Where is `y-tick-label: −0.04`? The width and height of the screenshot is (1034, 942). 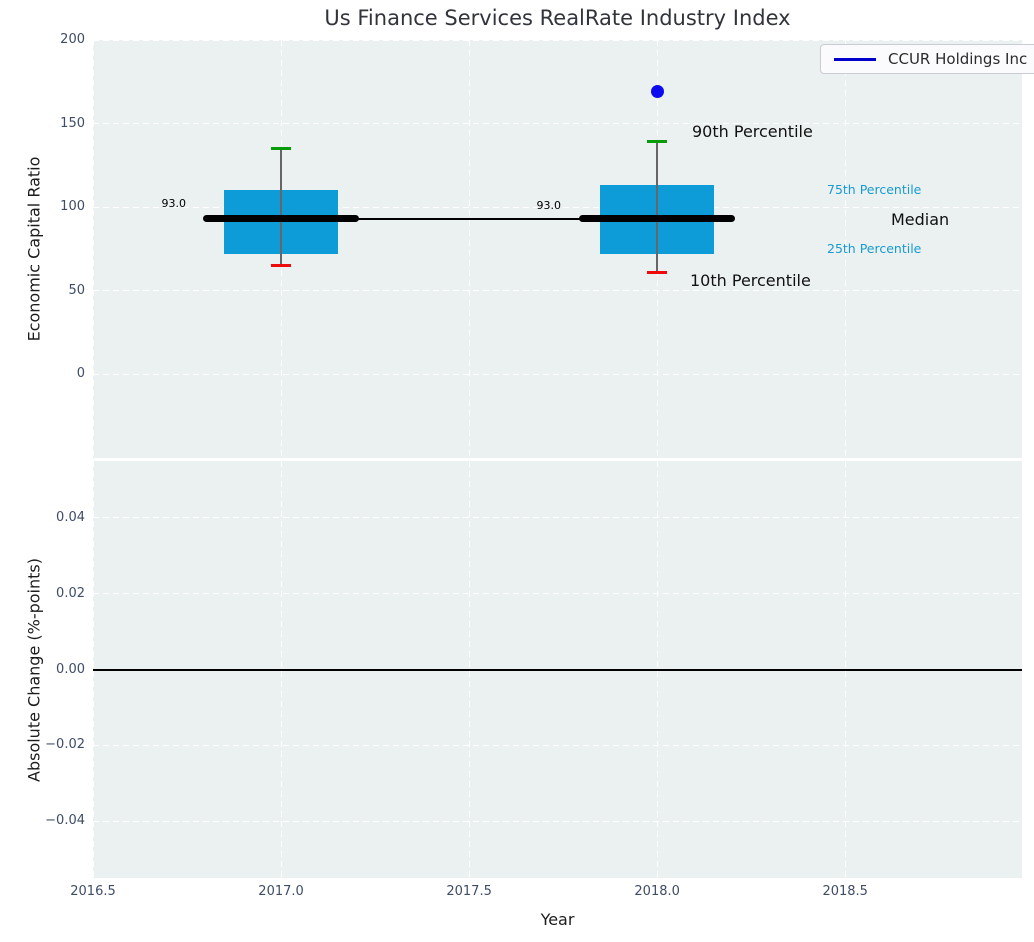 y-tick-label: −0.04 is located at coordinates (65, 821).